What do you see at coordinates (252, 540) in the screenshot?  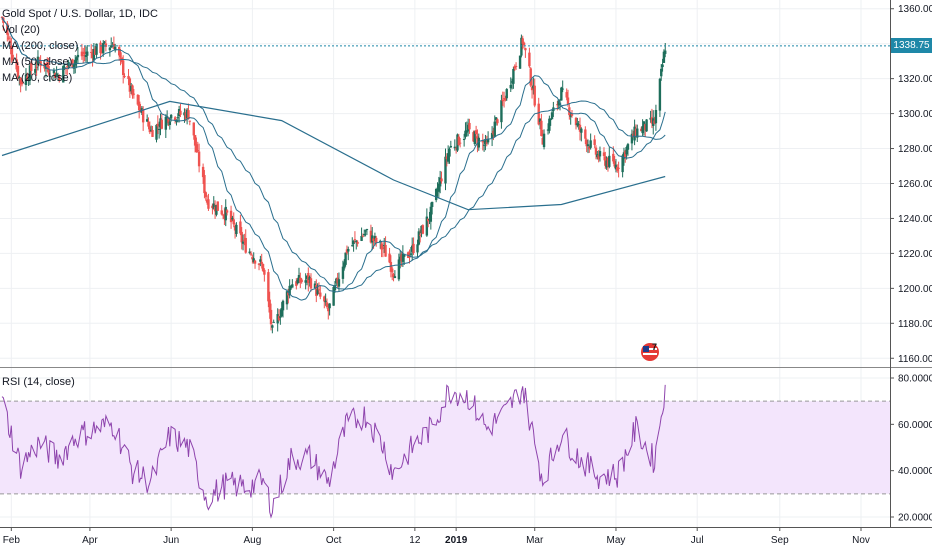 I see `time-tick-label: Aug` at bounding box center [252, 540].